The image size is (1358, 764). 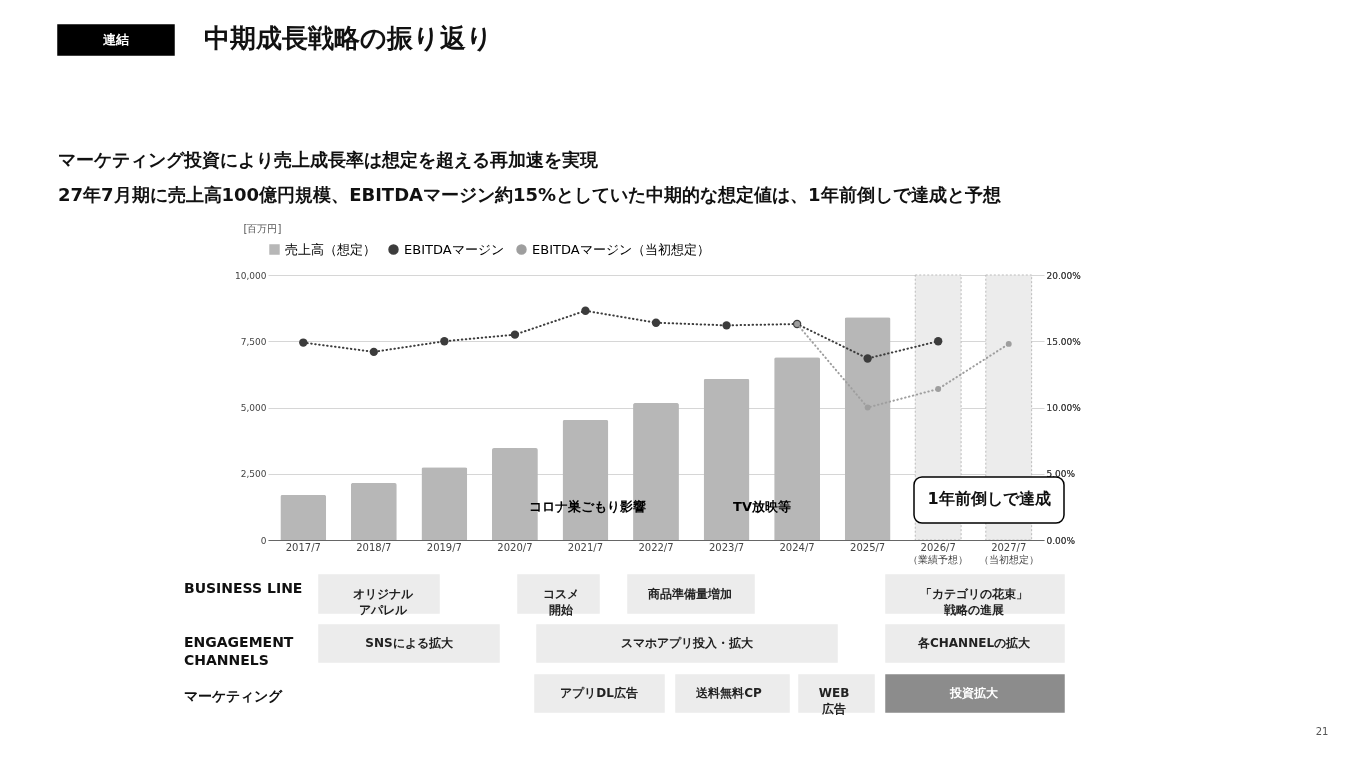 What do you see at coordinates (454, 249) in the screenshot?
I see `legend-label: EBITDAマージン` at bounding box center [454, 249].